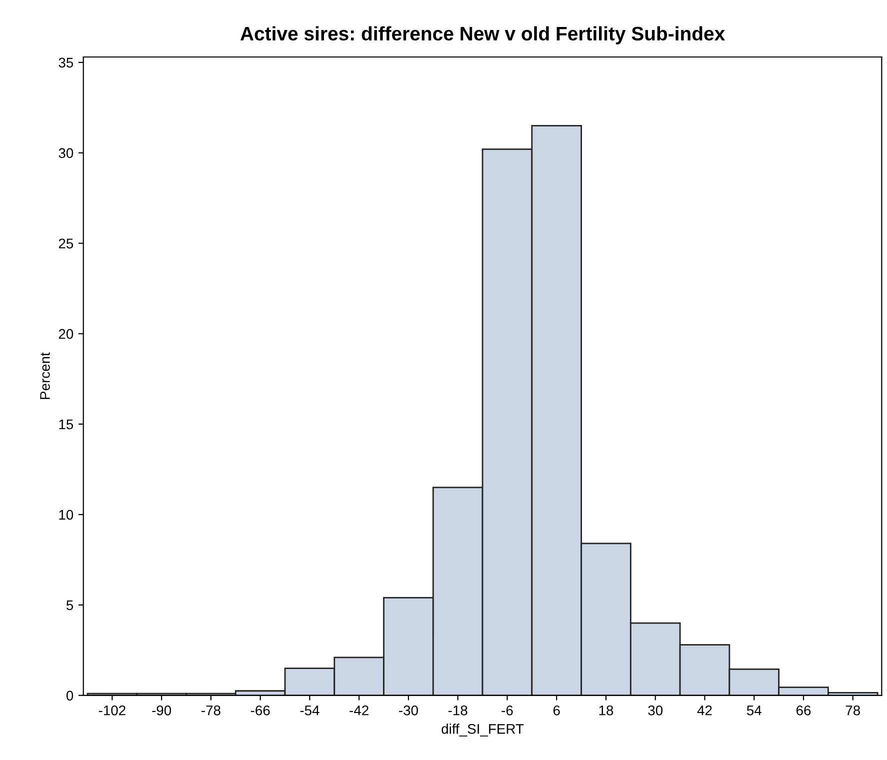 This screenshot has height=760, width=887. I want to click on x-tick-label: -78, so click(211, 710).